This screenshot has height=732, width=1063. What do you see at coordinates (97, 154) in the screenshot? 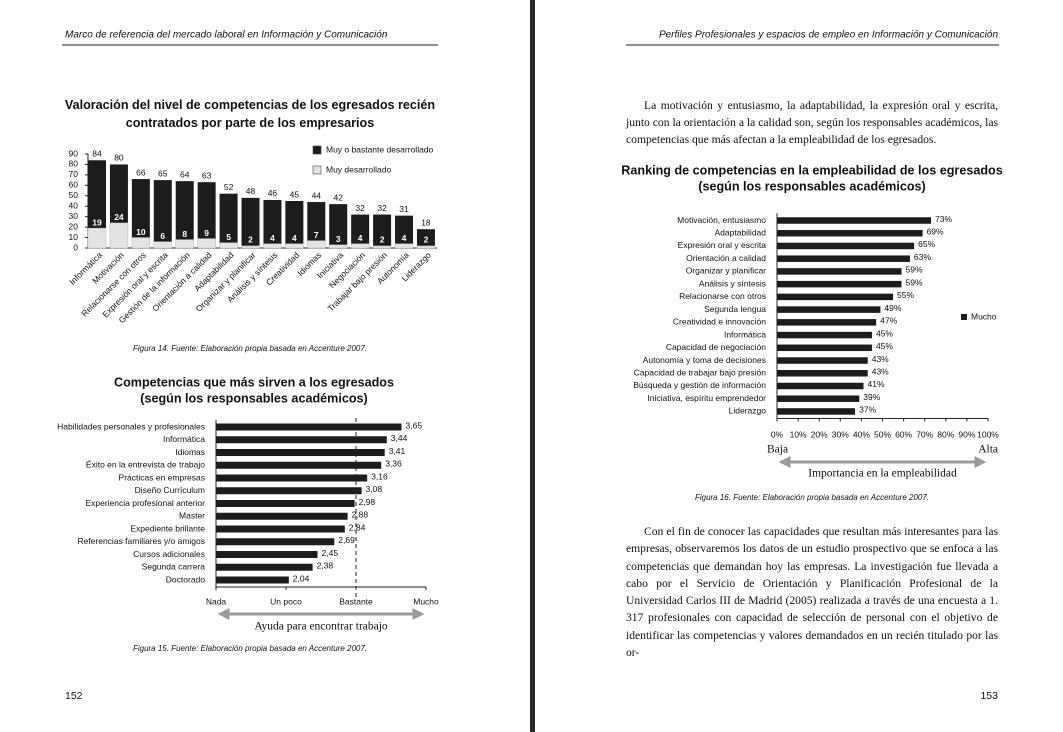
I see `value-label: 84` at bounding box center [97, 154].